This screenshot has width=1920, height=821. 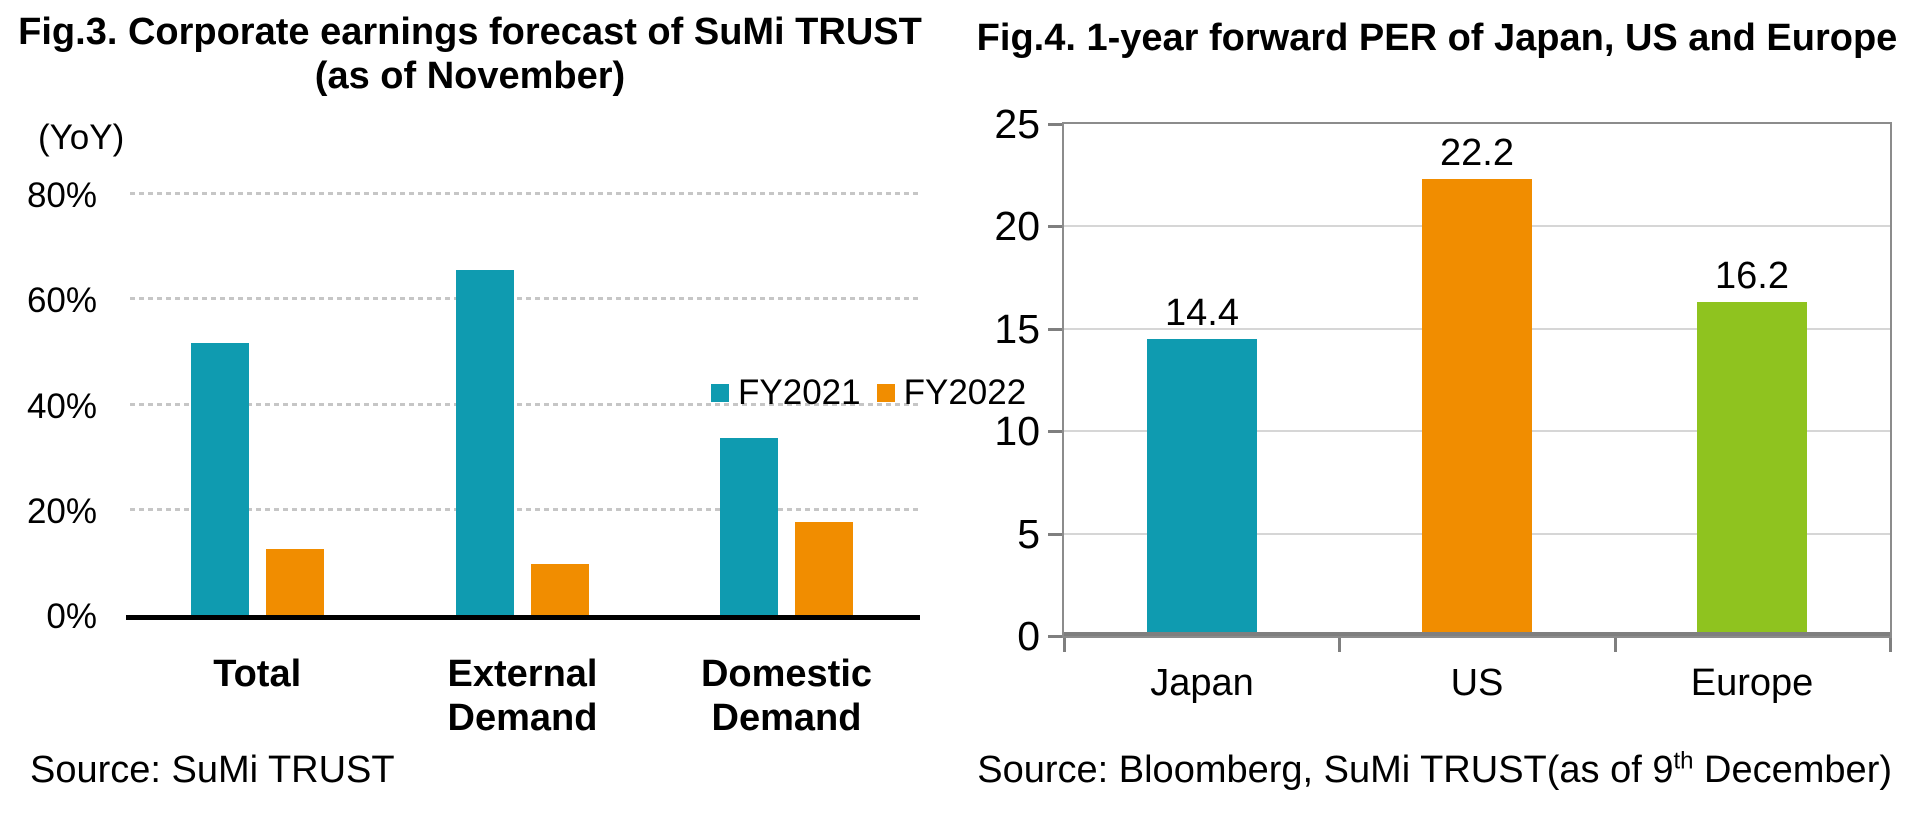 What do you see at coordinates (1017, 124) in the screenshot?
I see `fig4-ytick-25: 25` at bounding box center [1017, 124].